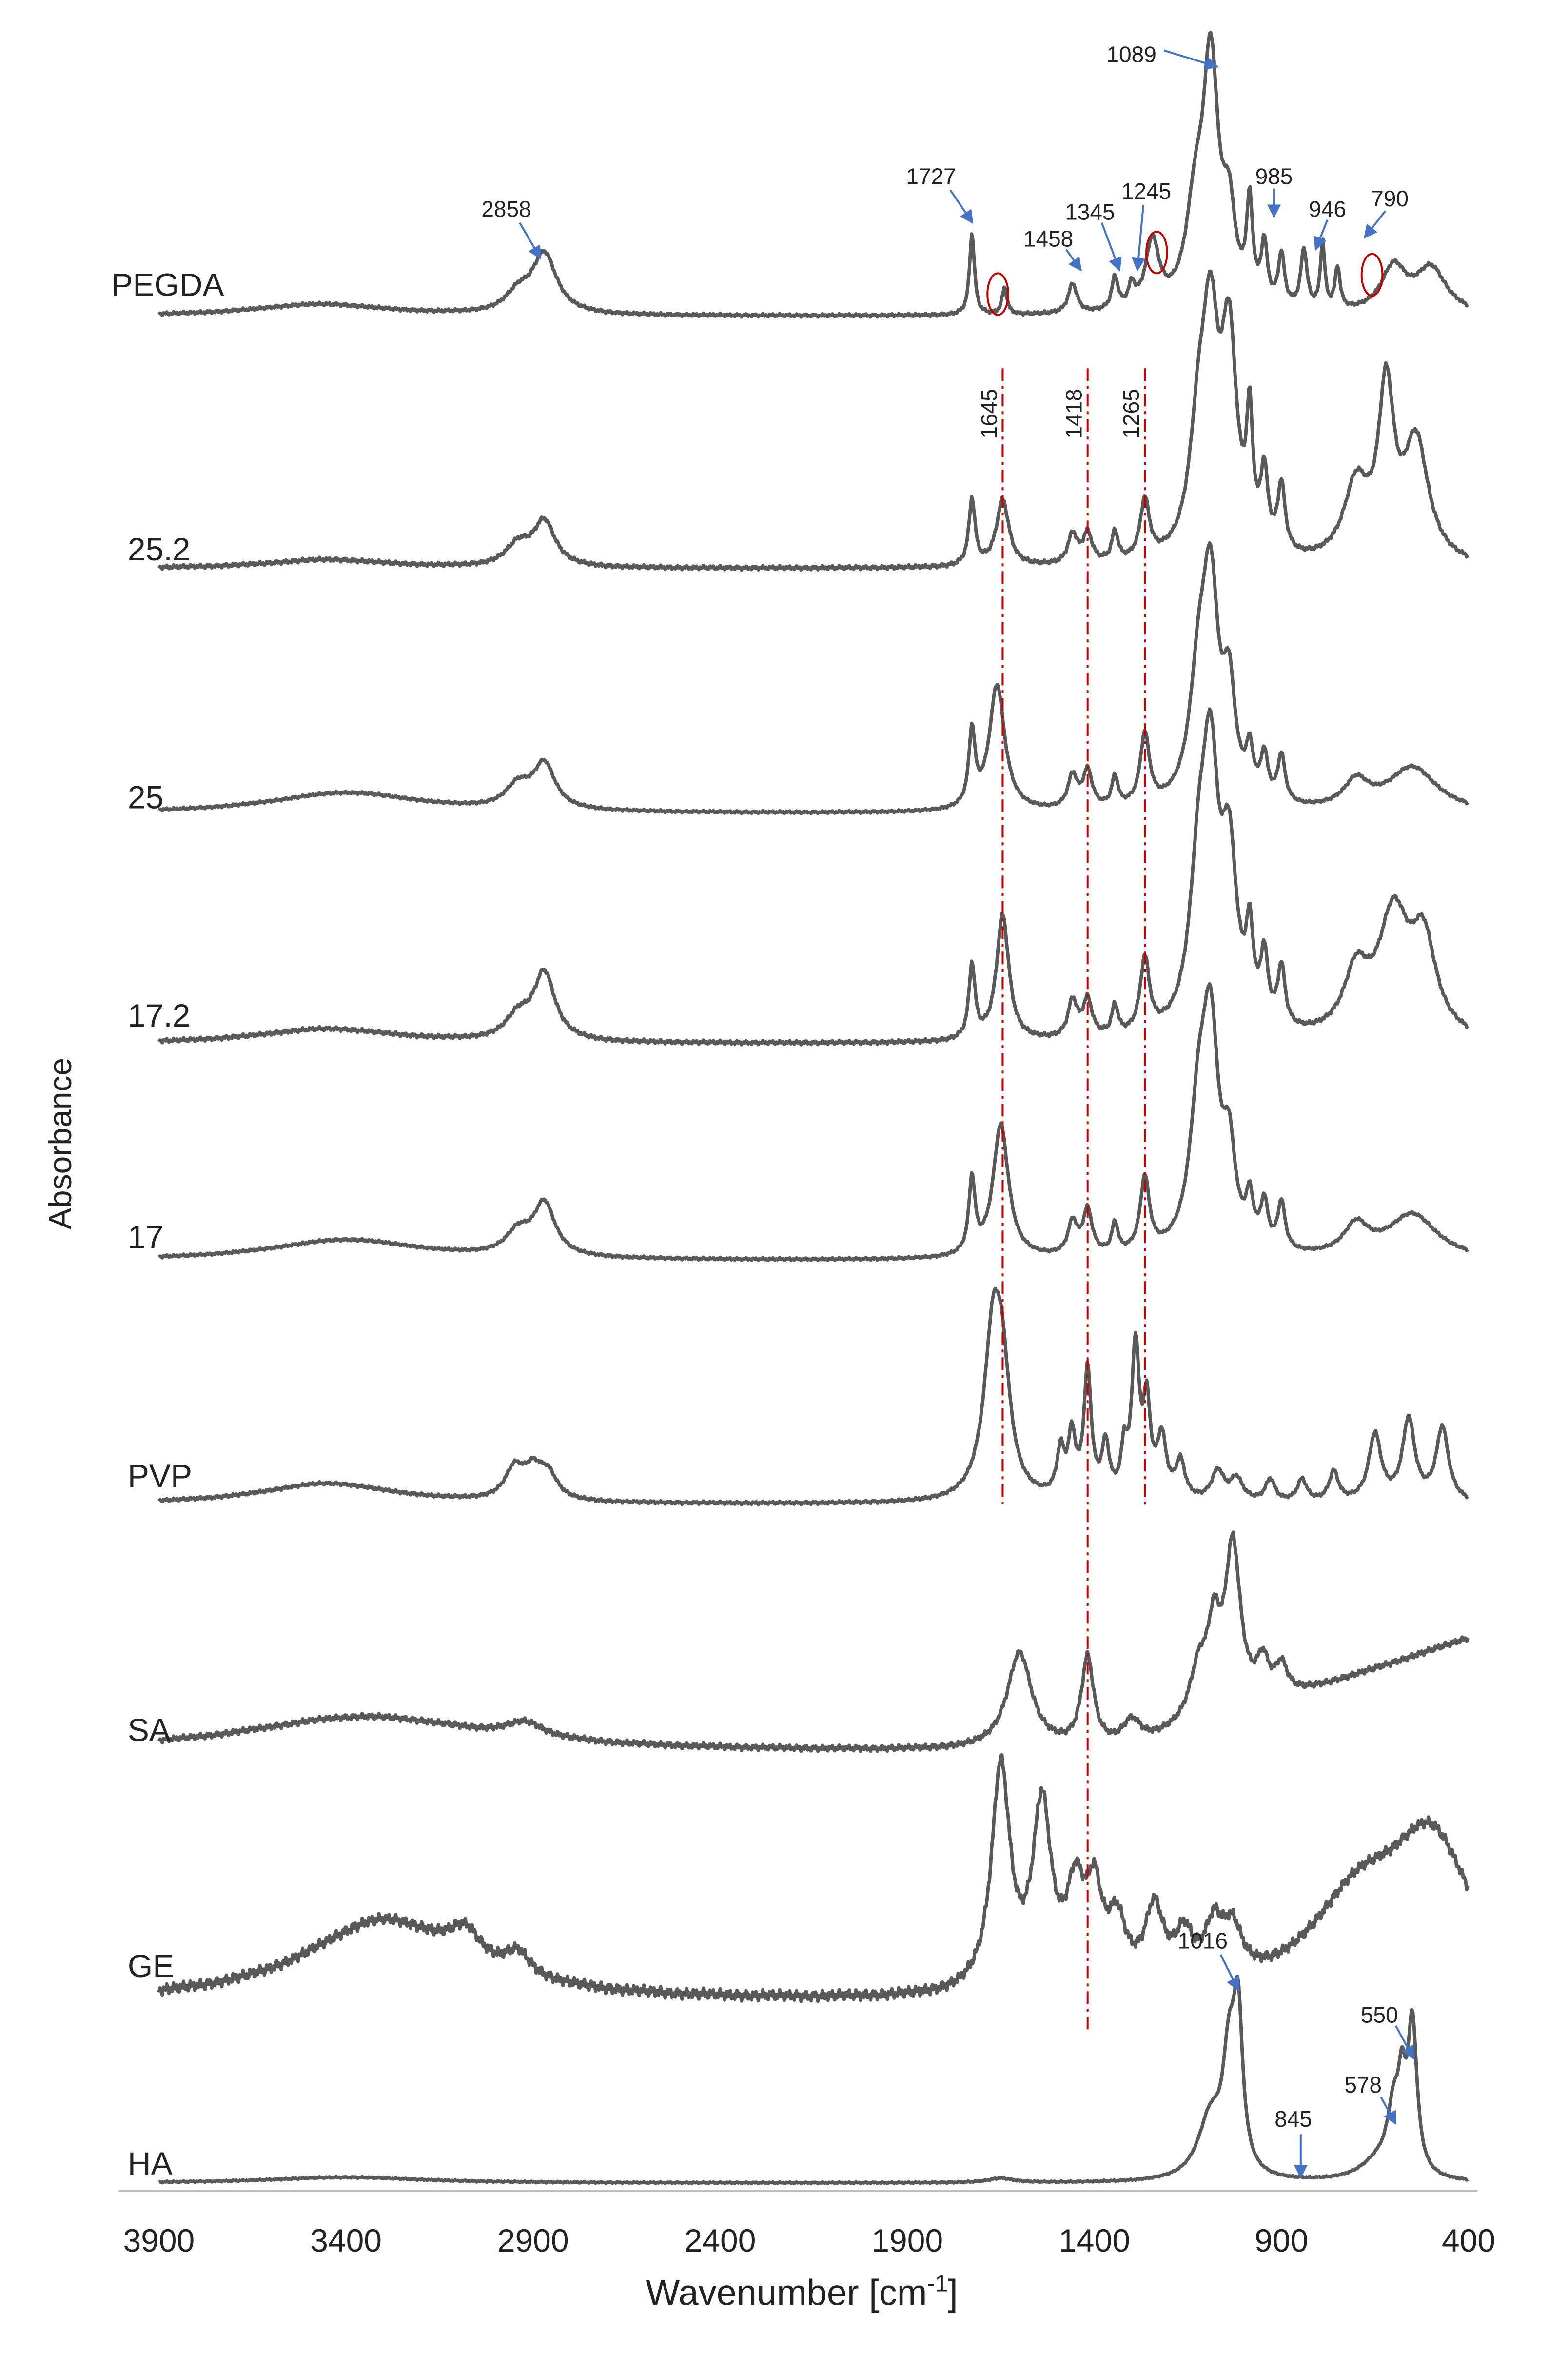  What do you see at coordinates (907, 2240) in the screenshot?
I see `x-tick-label-4: 1900` at bounding box center [907, 2240].